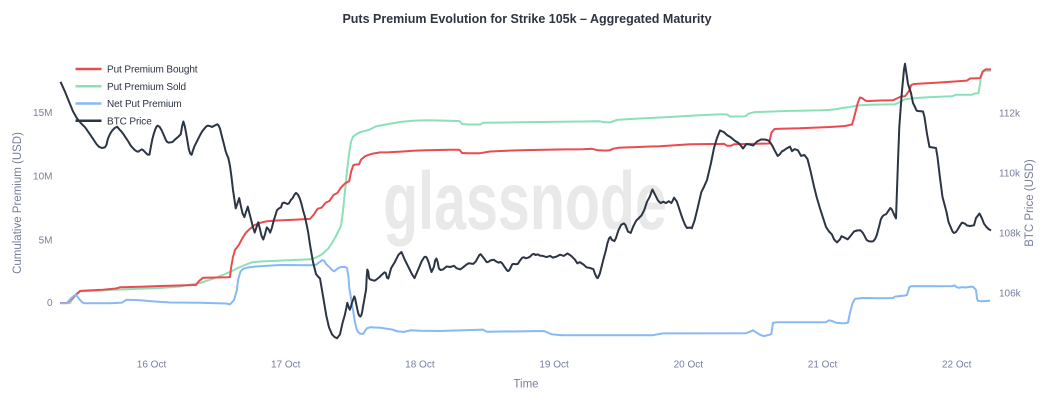  What do you see at coordinates (420, 364) in the screenshot?
I see `svg-text: 18 Oct` at bounding box center [420, 364].